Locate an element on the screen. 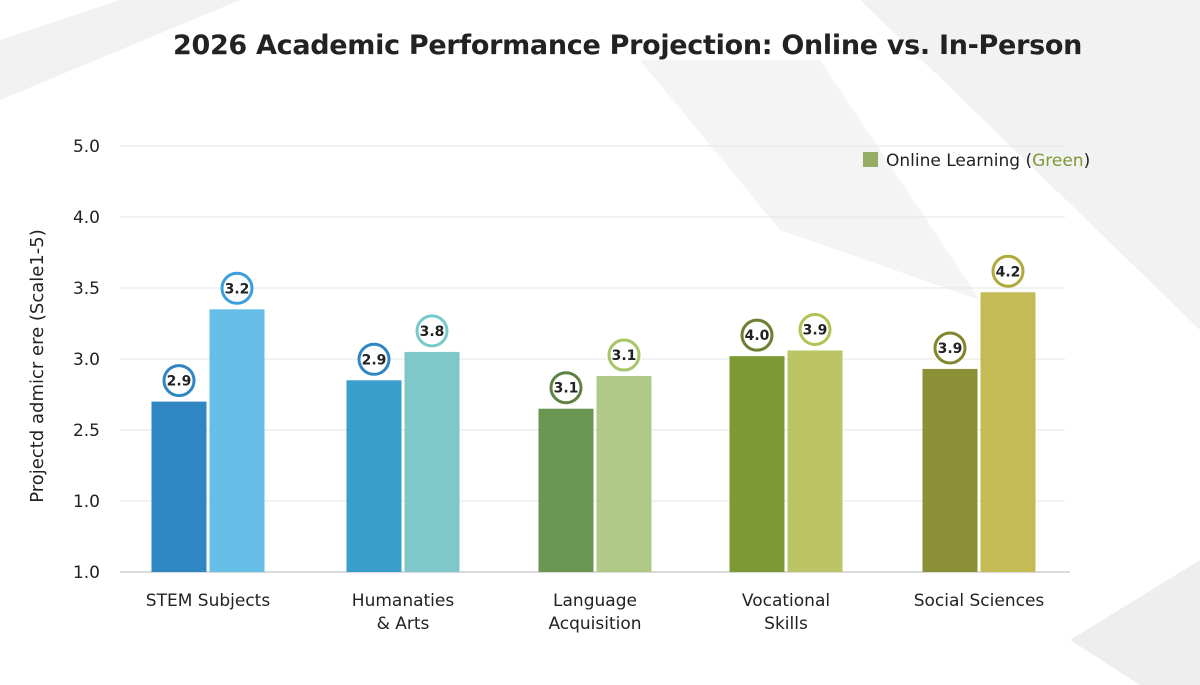 The height and width of the screenshot is (685, 1200). category-label: Social Sciences is located at coordinates (979, 601).